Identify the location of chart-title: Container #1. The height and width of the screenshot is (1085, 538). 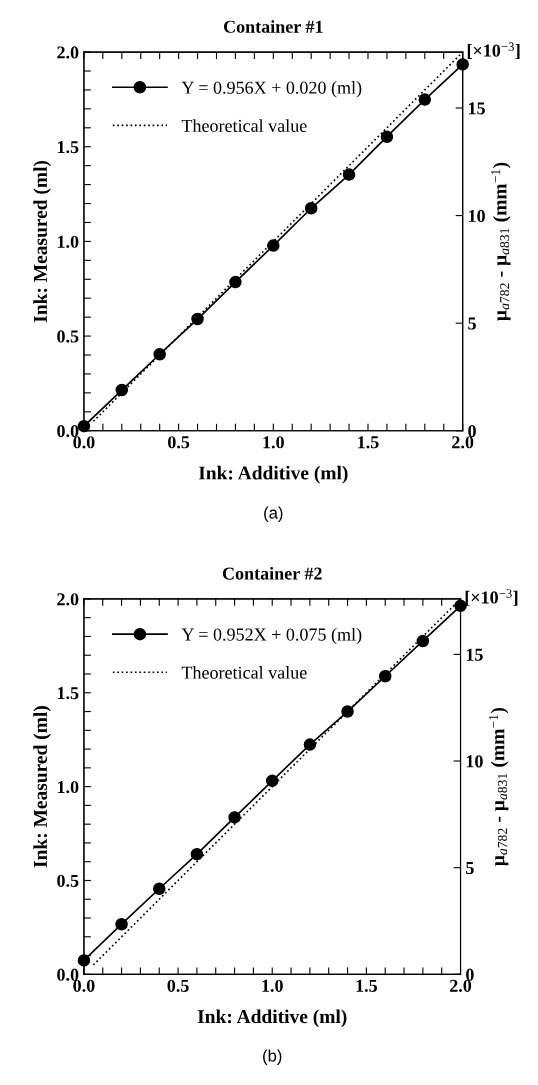
(273, 26).